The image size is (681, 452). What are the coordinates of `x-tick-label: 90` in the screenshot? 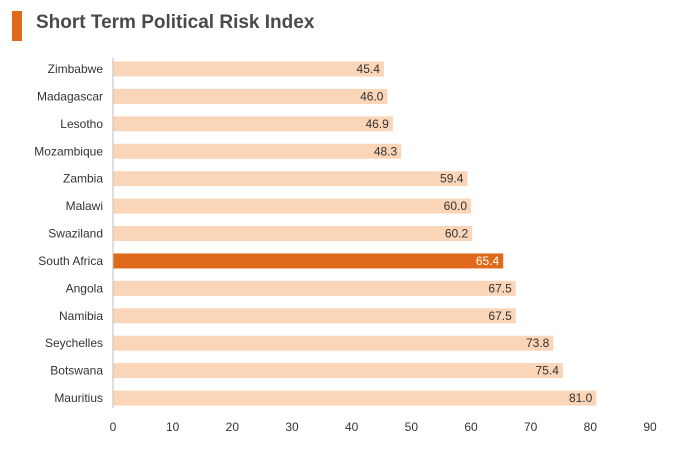 It's located at (650, 427).